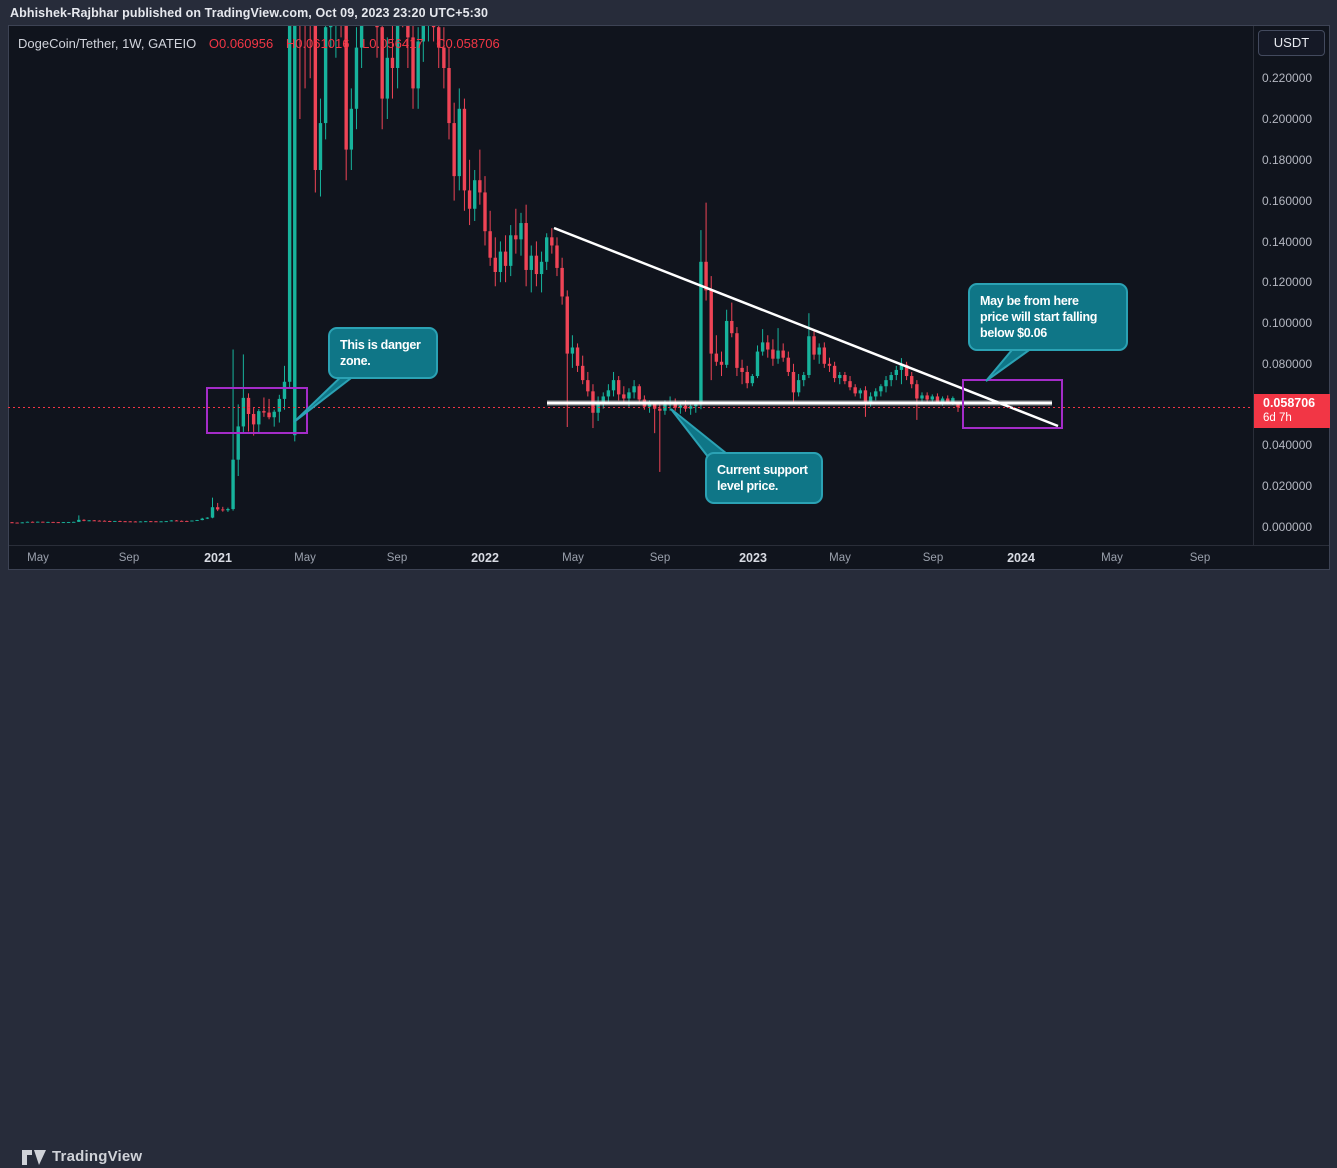 Image resolution: width=1337 pixels, height=1168 pixels. What do you see at coordinates (468, 43) in the screenshot?
I see `legend-close: C0.058706` at bounding box center [468, 43].